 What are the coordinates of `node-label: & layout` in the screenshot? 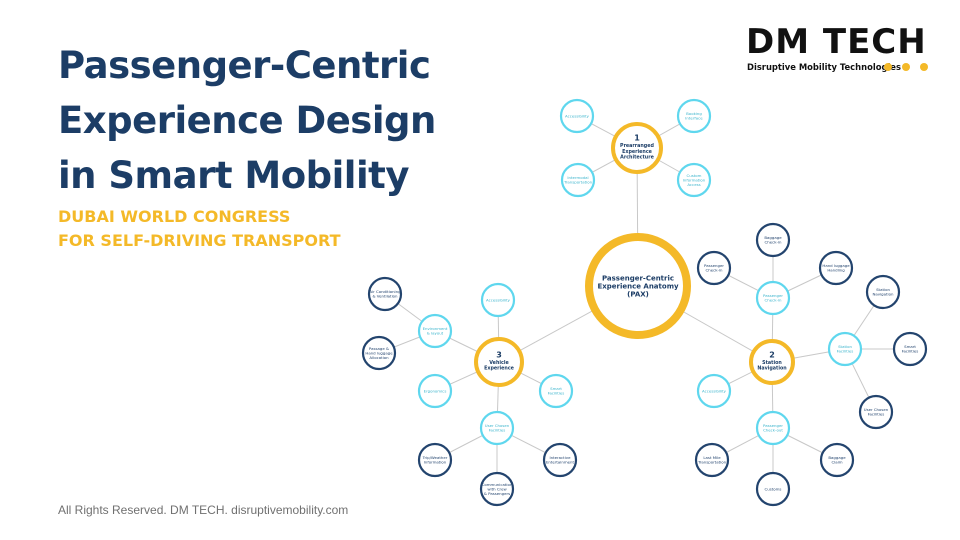 It's located at (435, 333).